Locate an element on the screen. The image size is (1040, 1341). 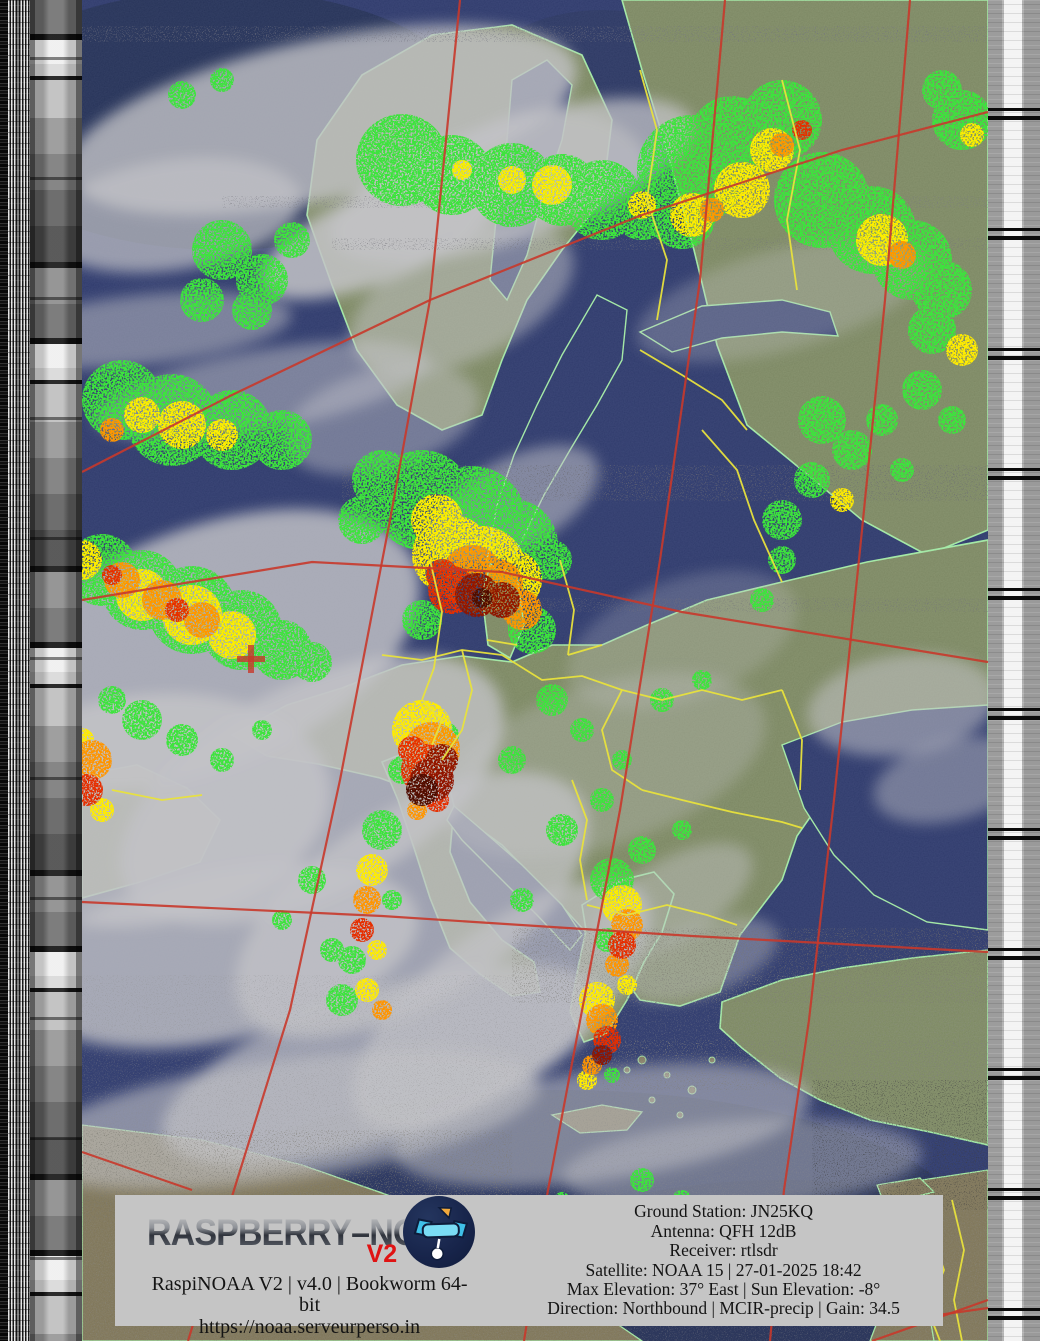
raspberry-noaa-logo: RASPBERRY–NOAA V2 is located at coordinates (310, 1233).